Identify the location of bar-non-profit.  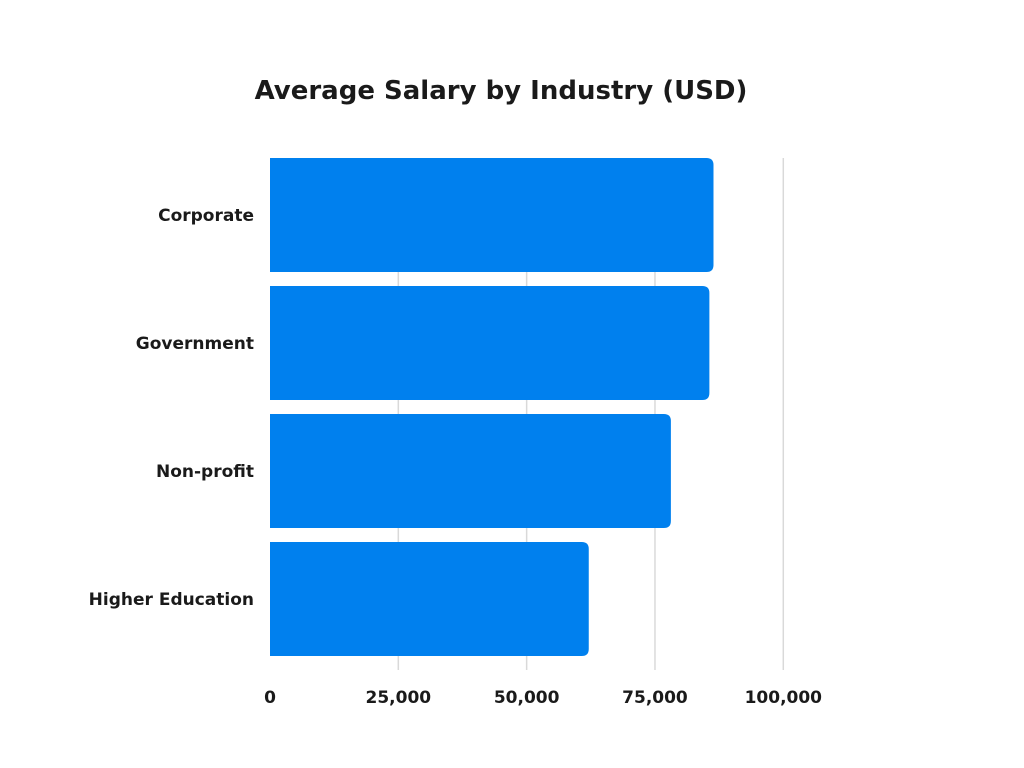
(470, 471).